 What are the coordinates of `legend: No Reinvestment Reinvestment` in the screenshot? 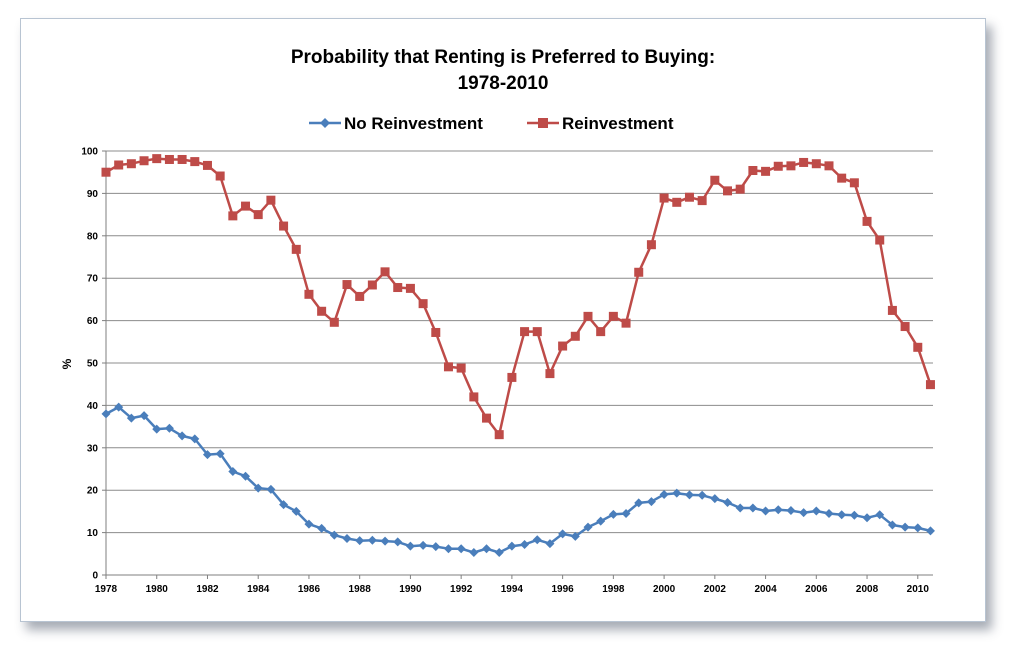 It's located at (491, 123).